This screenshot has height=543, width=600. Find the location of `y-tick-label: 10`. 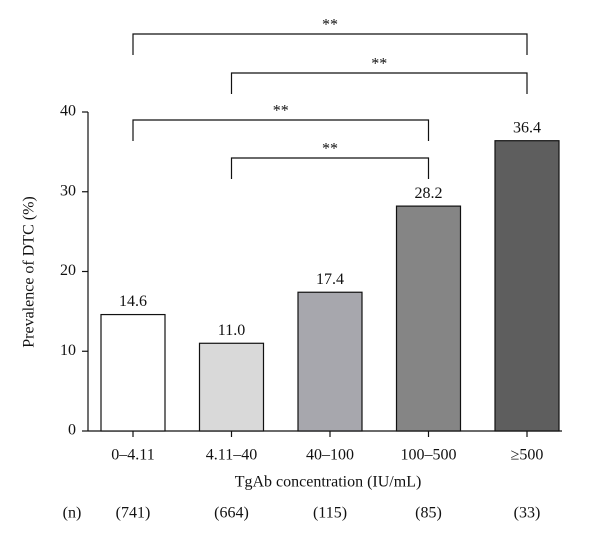

y-tick-label: 10 is located at coordinates (68, 350).